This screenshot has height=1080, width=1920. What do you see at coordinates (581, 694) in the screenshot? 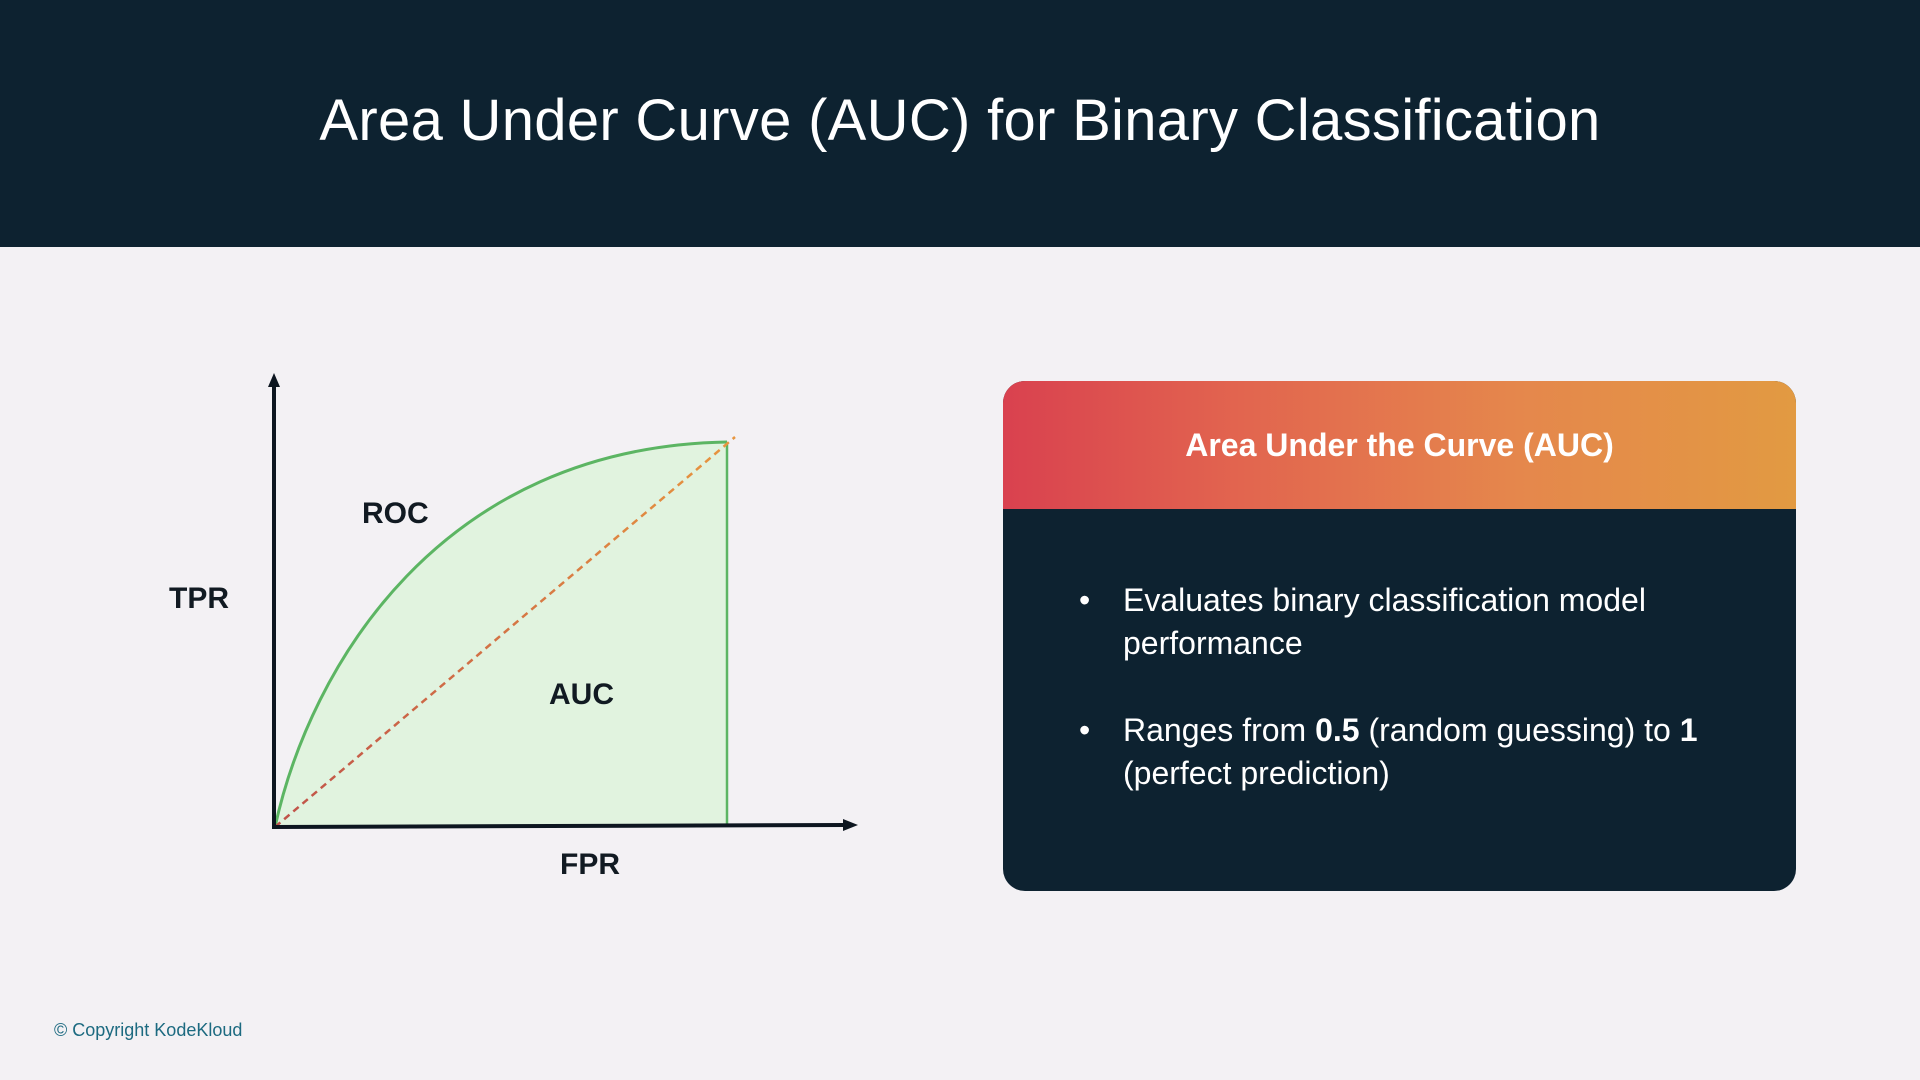
I see `auc-label: AUC` at bounding box center [581, 694].